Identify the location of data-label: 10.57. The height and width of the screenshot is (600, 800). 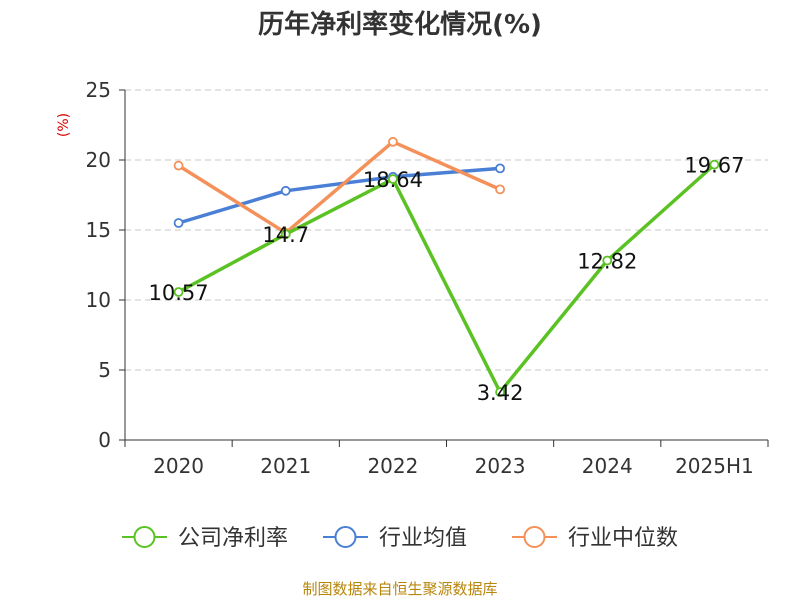
(179, 293).